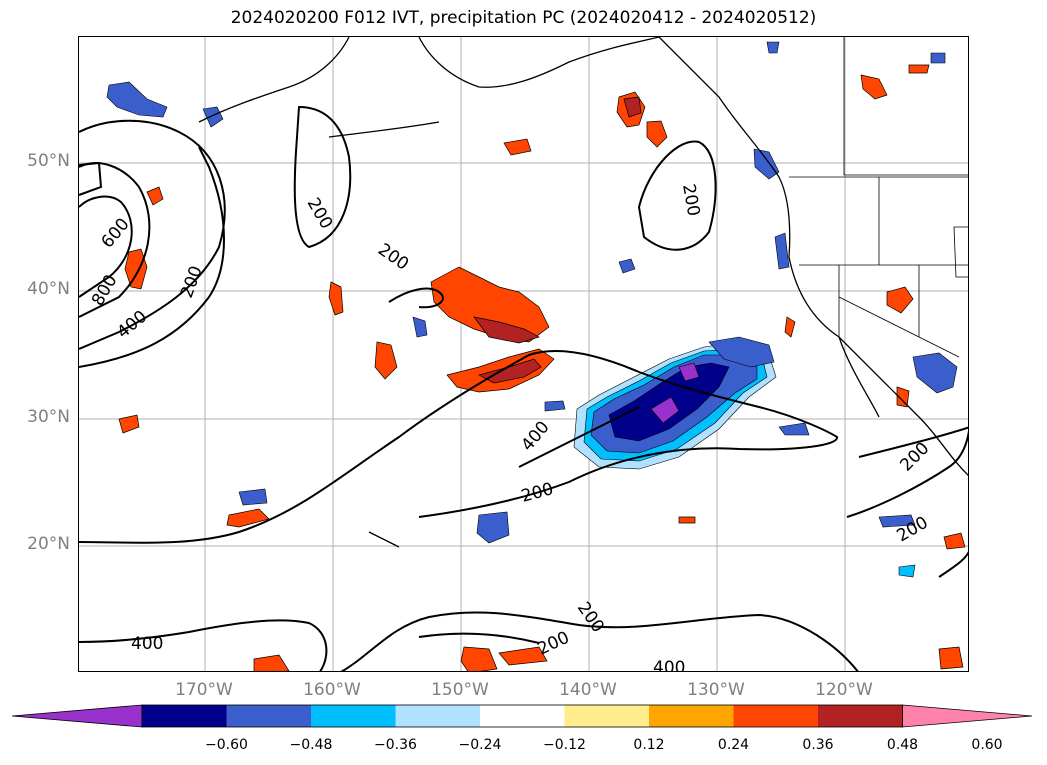  I want to click on colorbar-segments, so click(522, 716).